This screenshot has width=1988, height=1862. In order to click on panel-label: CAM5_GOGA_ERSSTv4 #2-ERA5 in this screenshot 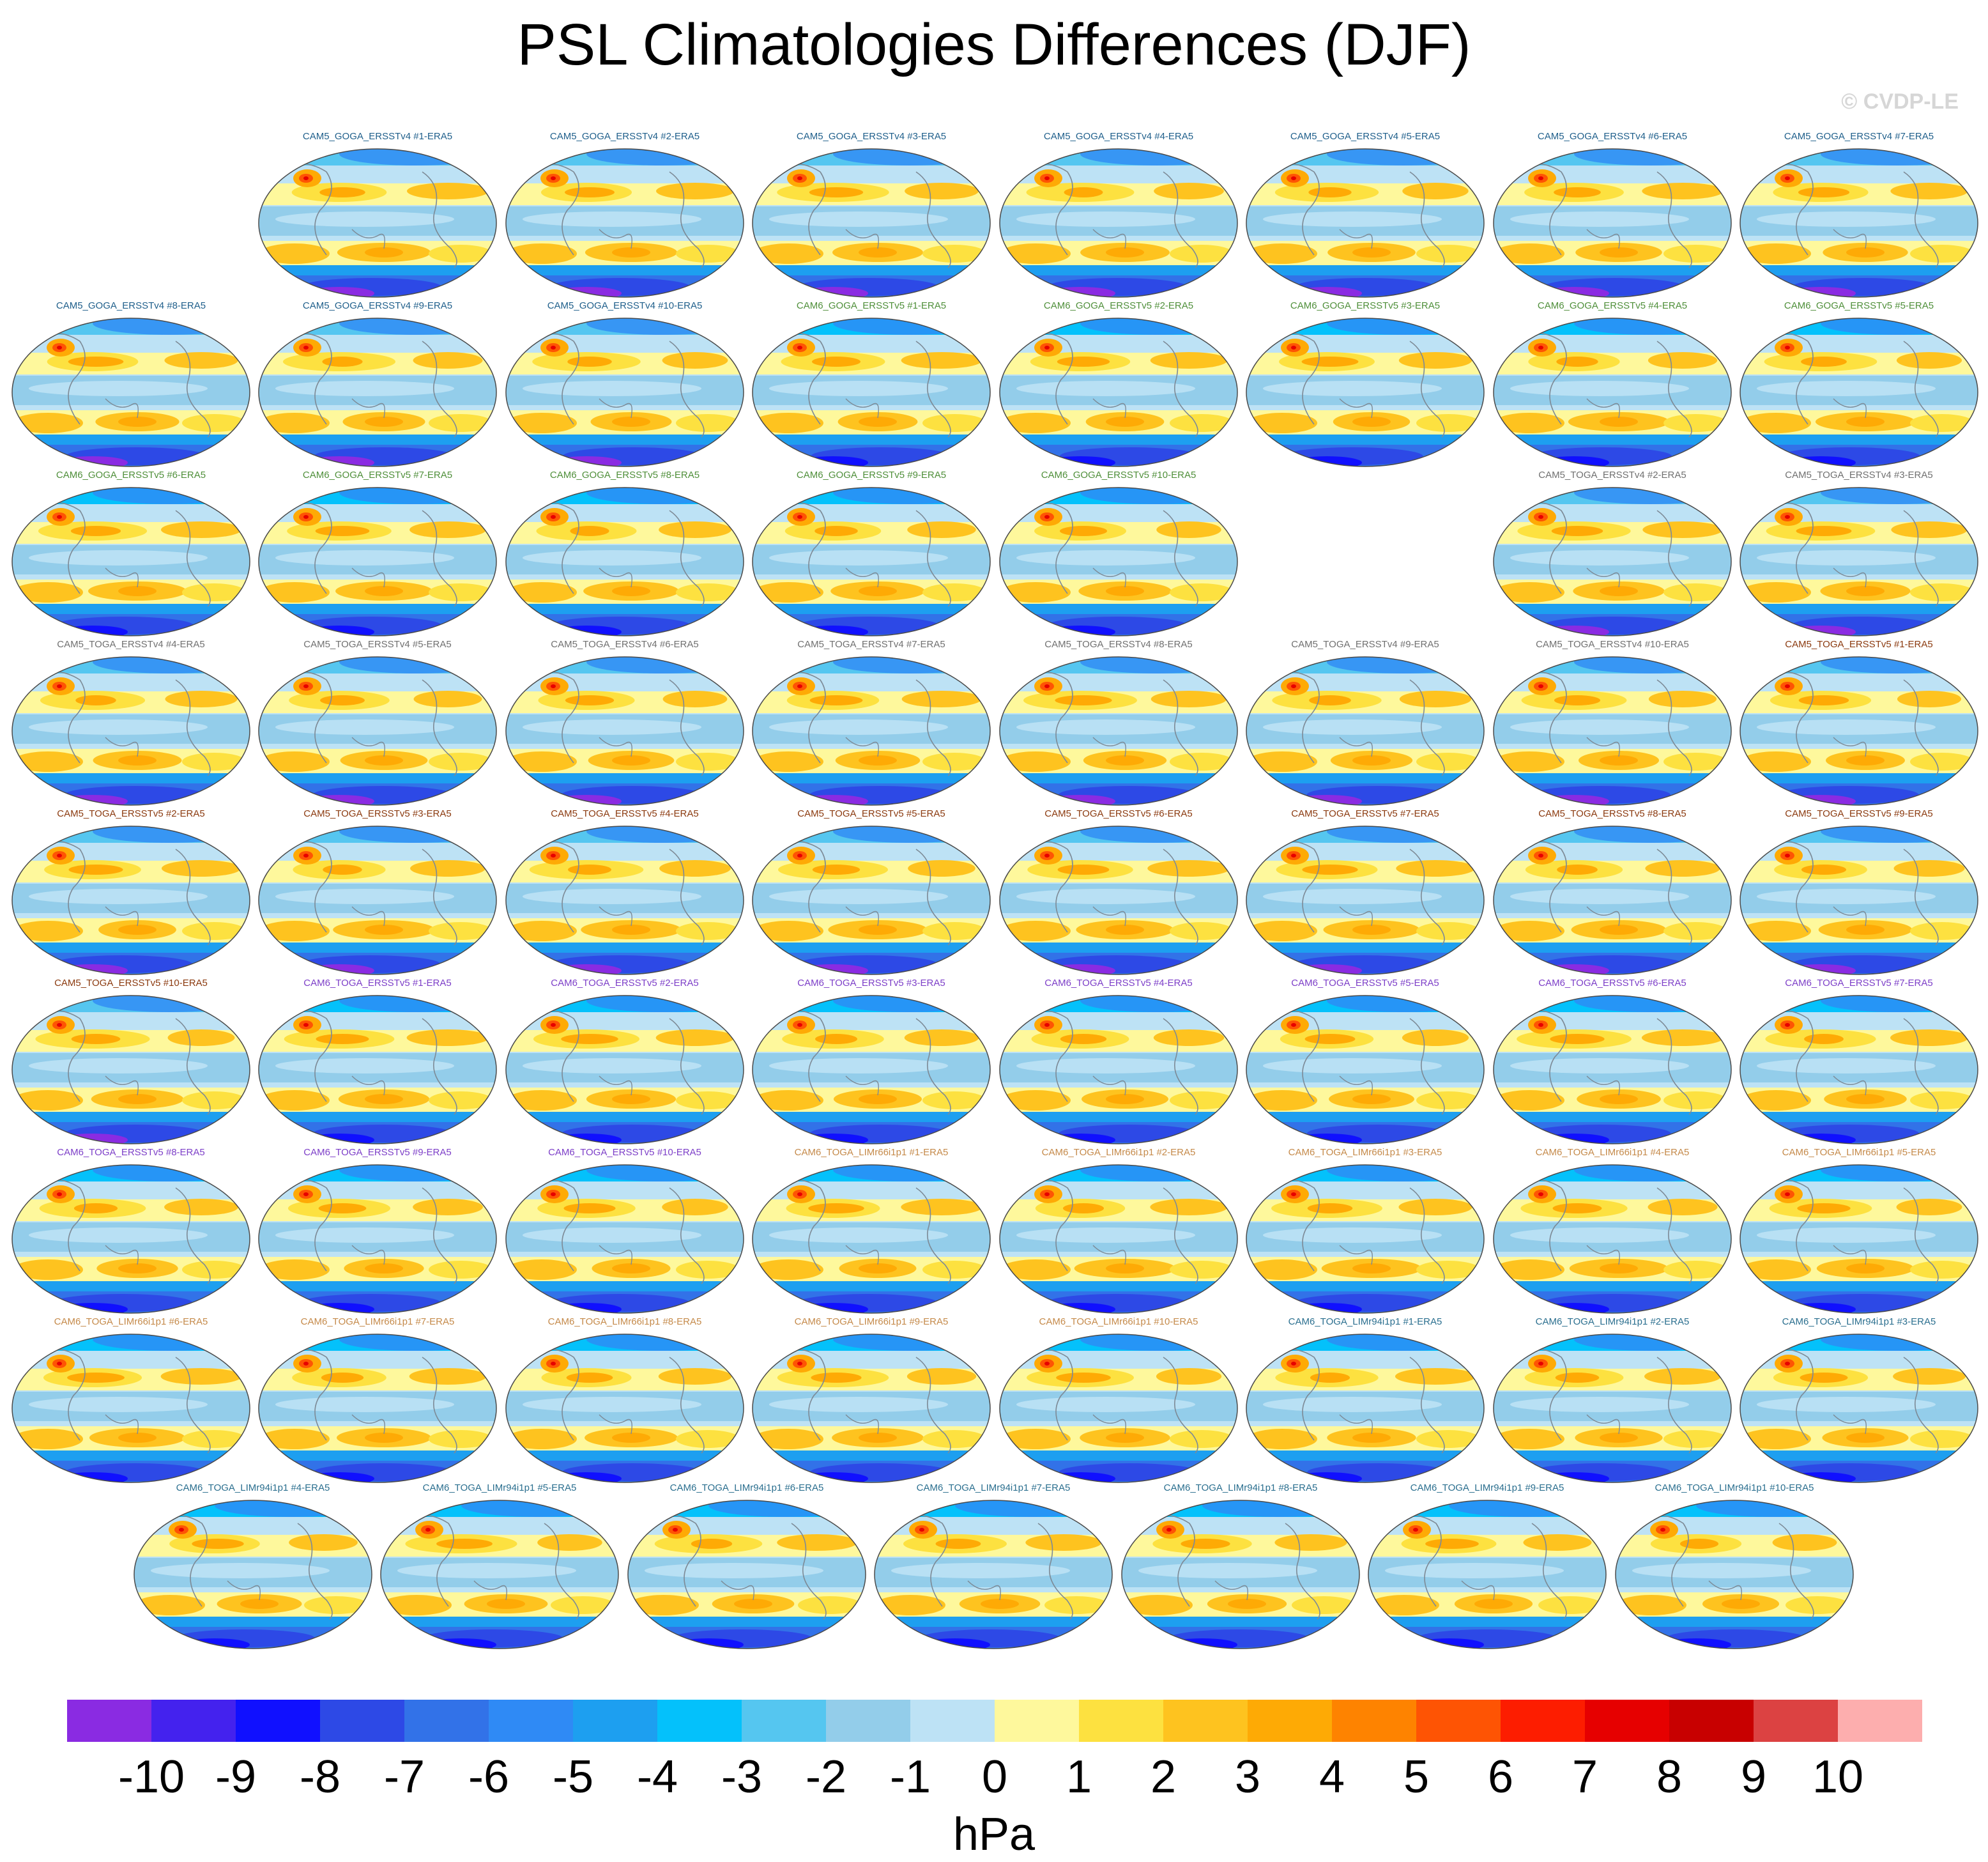, I will do `click(624, 136)`.